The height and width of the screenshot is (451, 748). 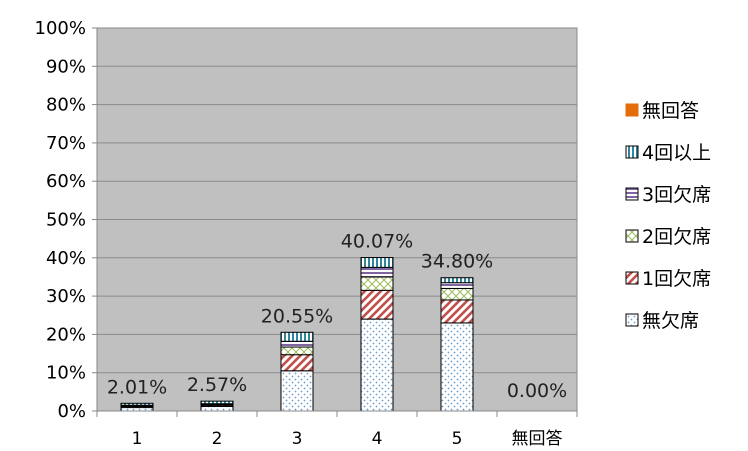 What do you see at coordinates (676, 195) in the screenshot?
I see `legend-label: 3回欠席` at bounding box center [676, 195].